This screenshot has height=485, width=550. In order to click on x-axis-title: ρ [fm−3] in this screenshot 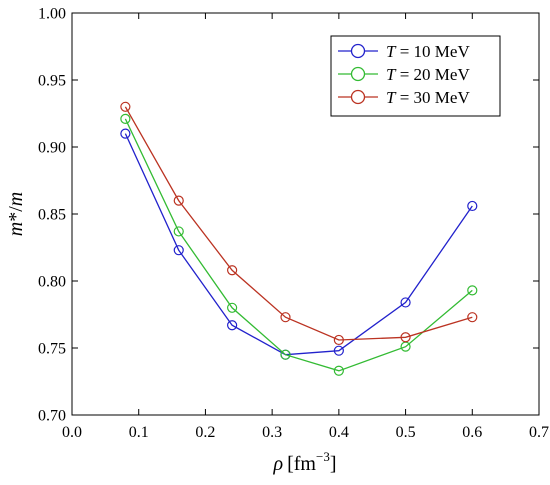, I will do `click(304, 462)`.